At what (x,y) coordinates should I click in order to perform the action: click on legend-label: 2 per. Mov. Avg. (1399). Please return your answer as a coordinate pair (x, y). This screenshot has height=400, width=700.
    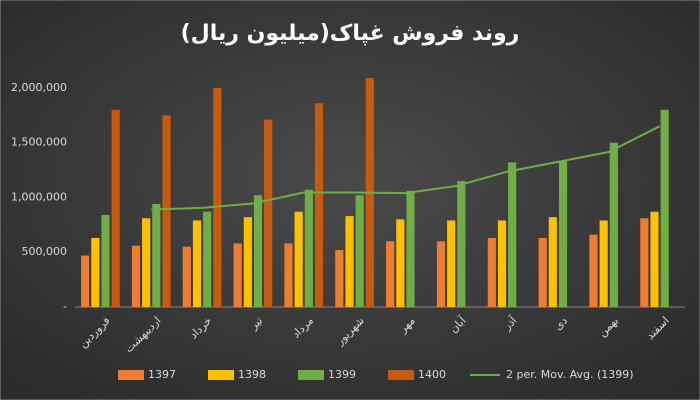
    Looking at the image, I should click on (570, 374).